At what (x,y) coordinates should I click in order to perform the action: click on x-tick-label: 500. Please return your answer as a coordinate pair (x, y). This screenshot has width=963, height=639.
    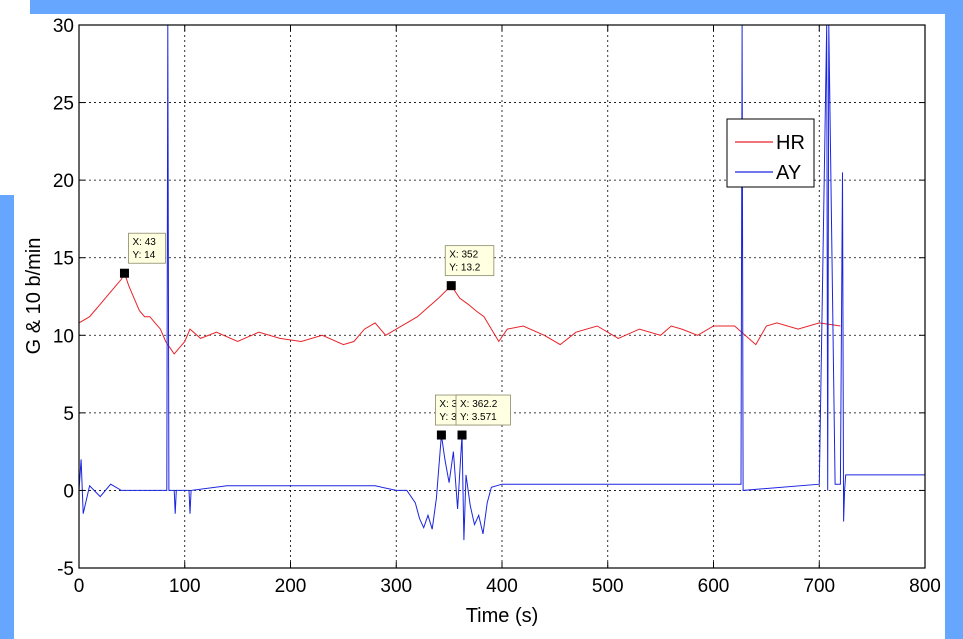
    Looking at the image, I should click on (608, 586).